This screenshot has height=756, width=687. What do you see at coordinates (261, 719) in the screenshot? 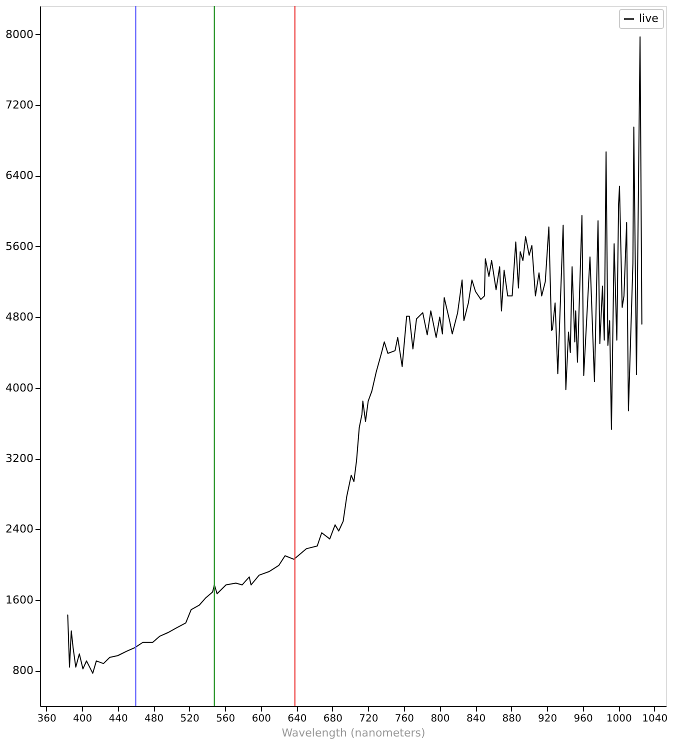
I see `x-tick-label: 600` at bounding box center [261, 719].